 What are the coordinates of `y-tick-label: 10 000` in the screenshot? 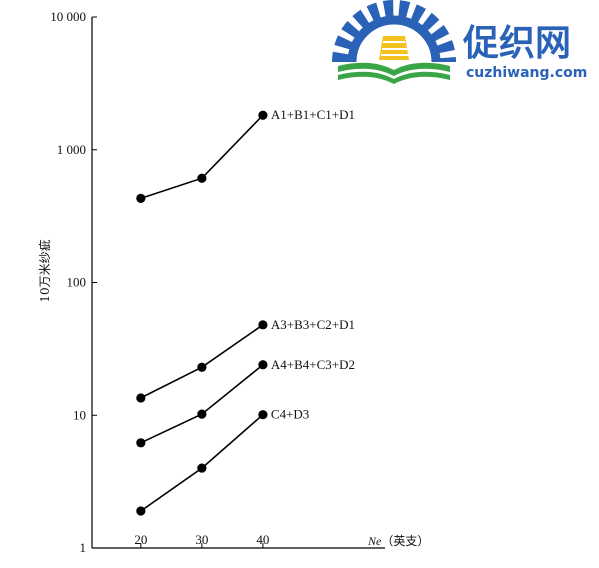 It's located at (68, 16).